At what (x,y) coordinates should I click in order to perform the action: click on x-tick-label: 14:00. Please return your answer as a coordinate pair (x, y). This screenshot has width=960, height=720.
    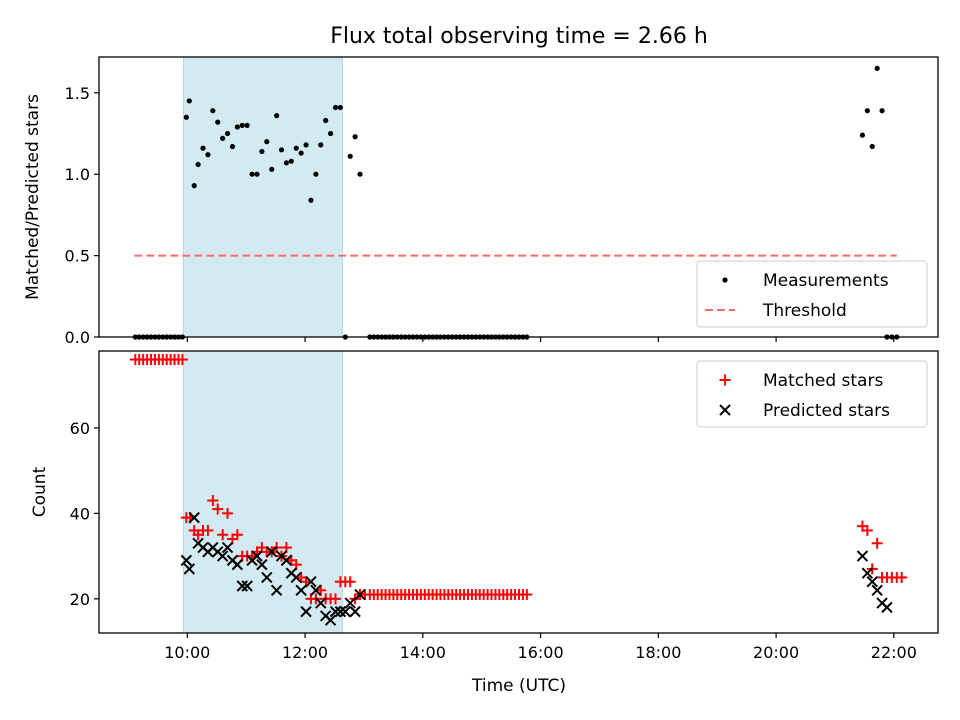
    Looking at the image, I should click on (423, 652).